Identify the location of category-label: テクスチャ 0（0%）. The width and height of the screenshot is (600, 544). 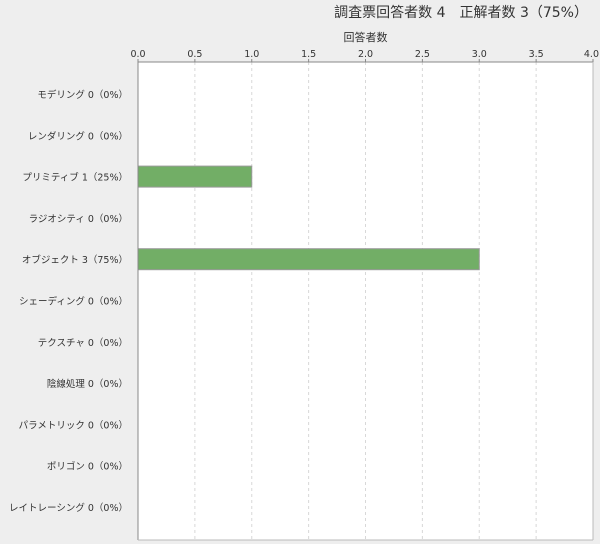
(83, 343).